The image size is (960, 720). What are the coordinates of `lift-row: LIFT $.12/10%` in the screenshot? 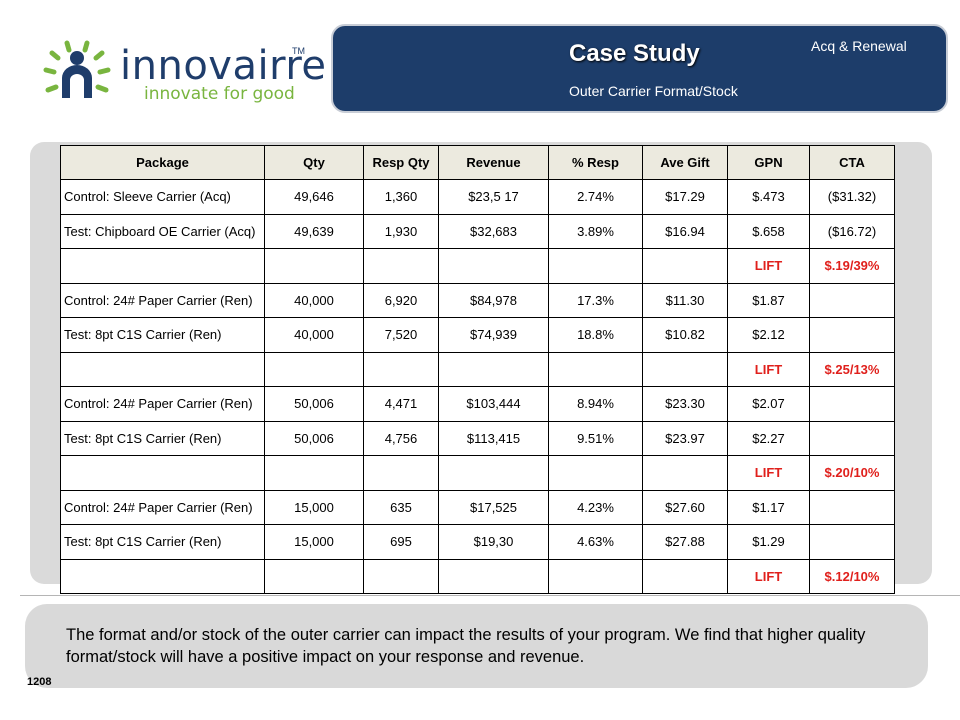 It's located at (477, 576).